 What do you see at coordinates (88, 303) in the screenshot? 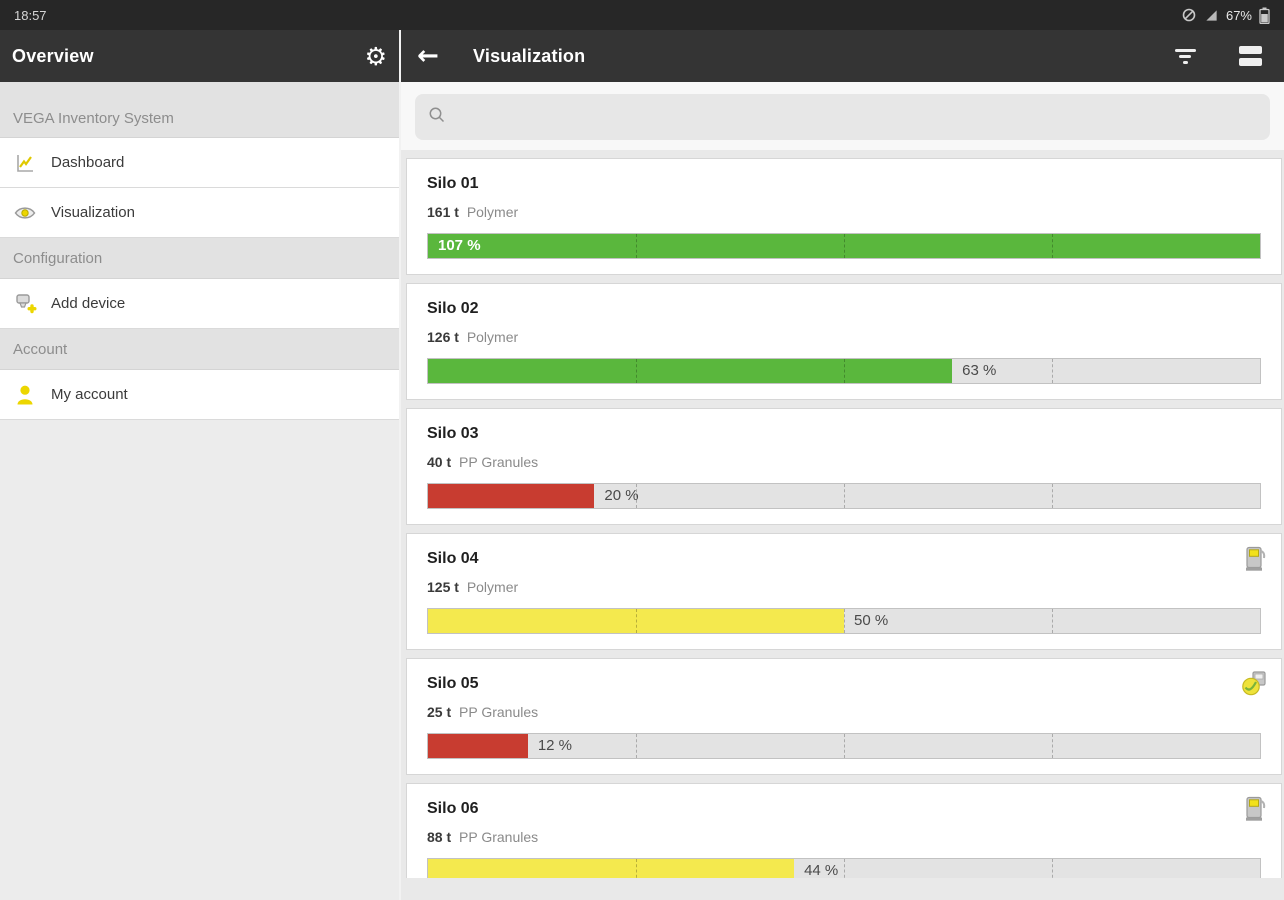
I see `sidebar-item-label: Add device` at bounding box center [88, 303].